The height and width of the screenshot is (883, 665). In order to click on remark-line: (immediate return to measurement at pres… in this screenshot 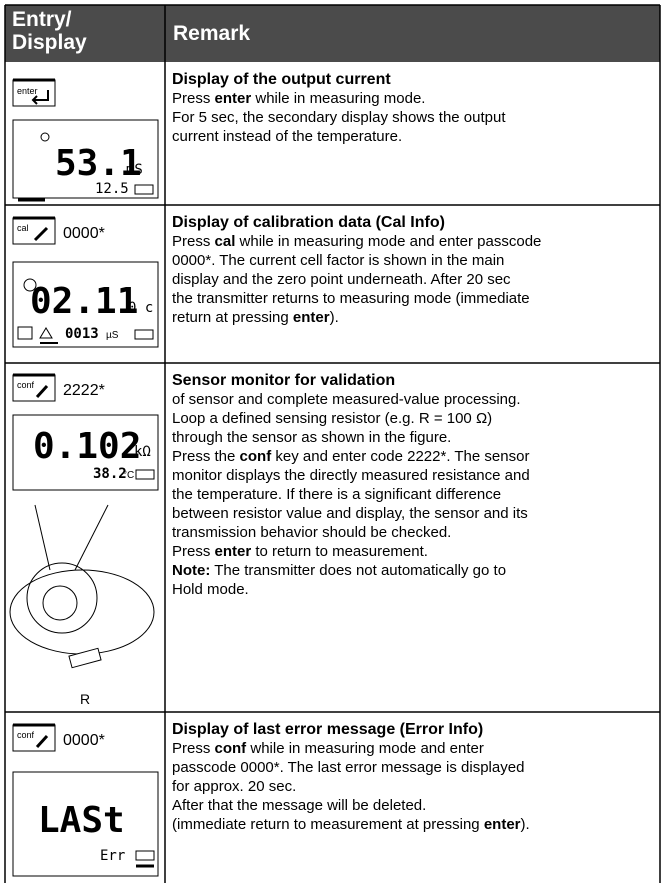, I will do `click(415, 824)`.